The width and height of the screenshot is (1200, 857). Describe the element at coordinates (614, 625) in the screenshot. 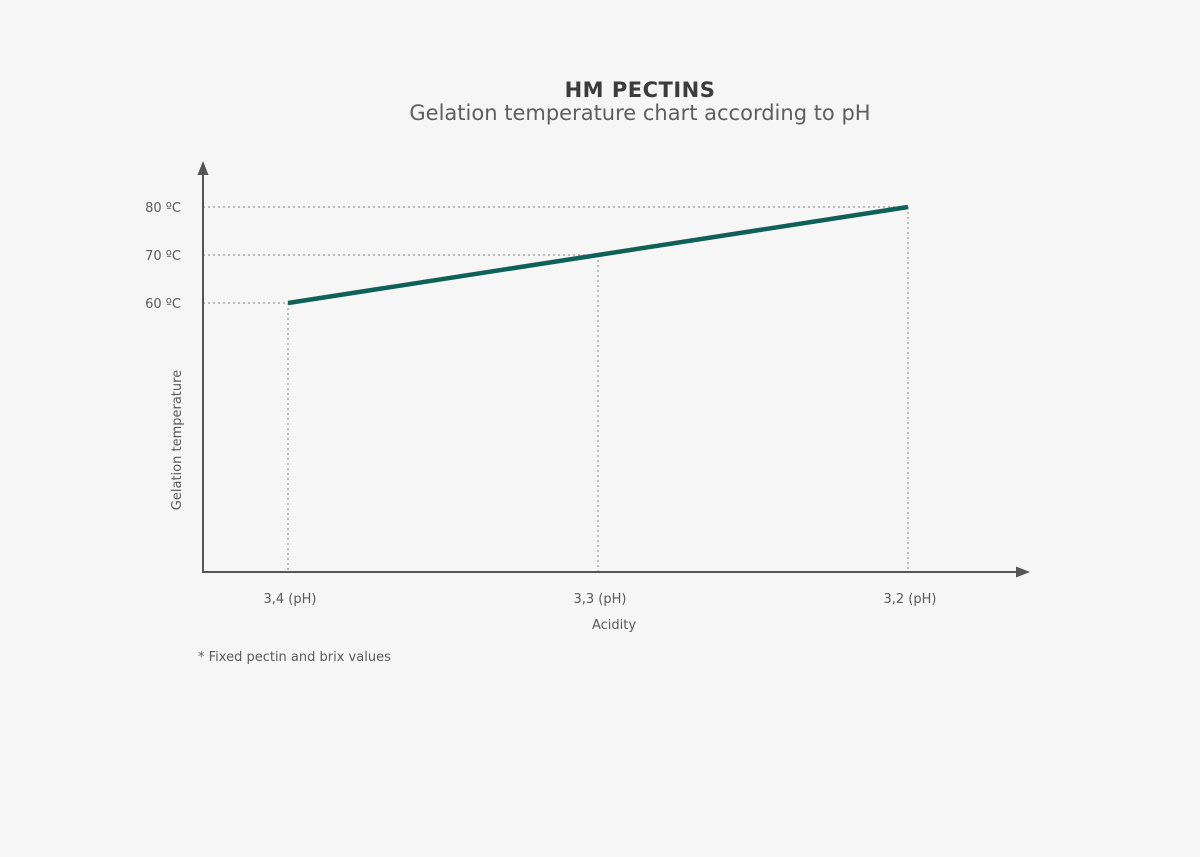

I see `x-axis-label: Acidity` at that location.